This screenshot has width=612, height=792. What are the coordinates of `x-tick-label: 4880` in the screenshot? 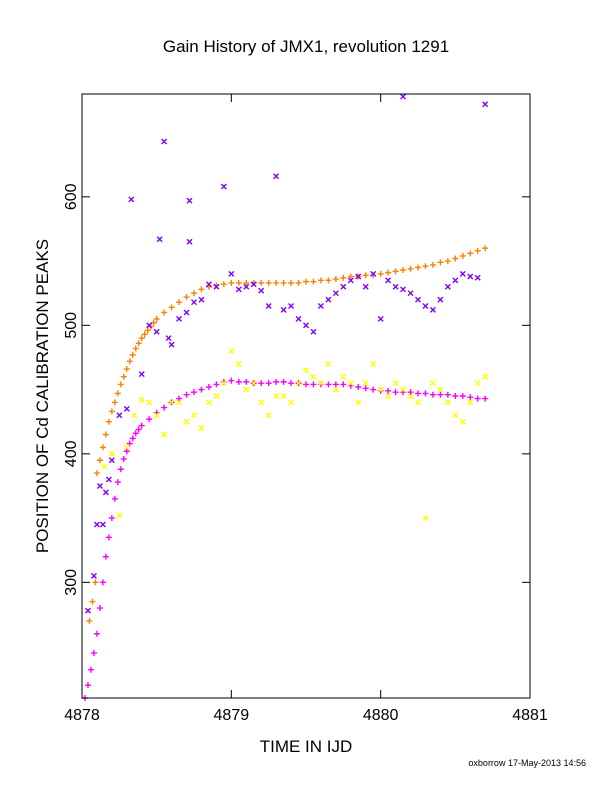 It's located at (381, 715).